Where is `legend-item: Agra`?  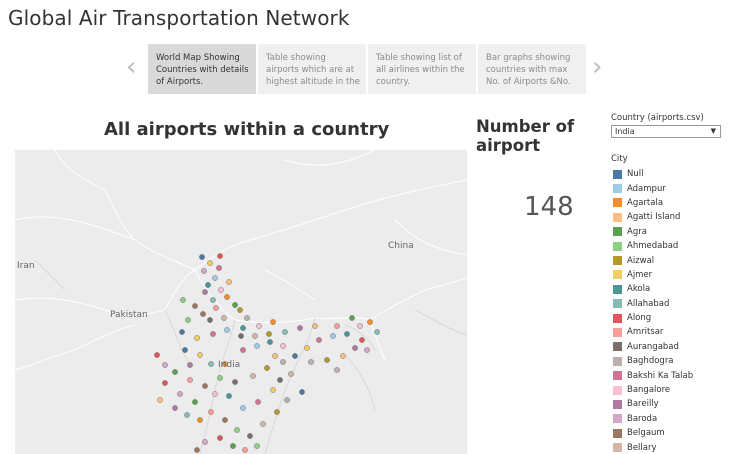 legend-item: Agra is located at coordinates (653, 232).